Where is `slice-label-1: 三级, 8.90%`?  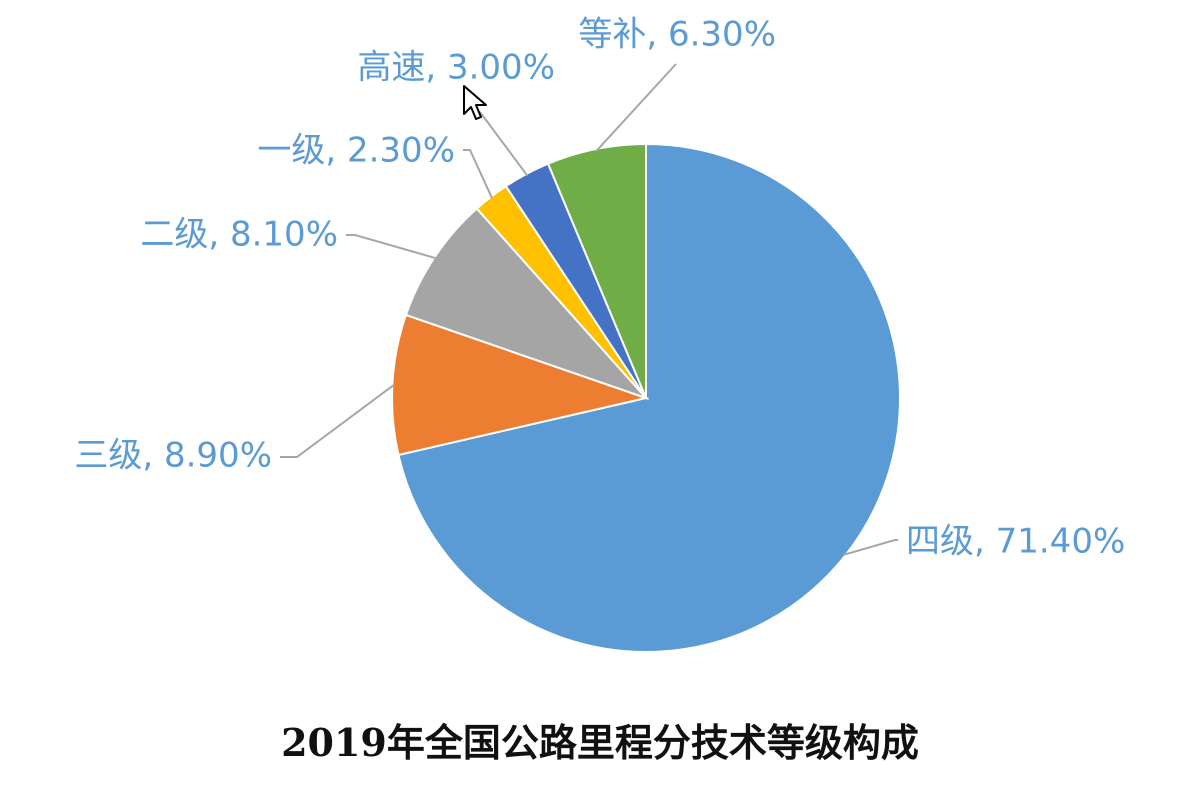 slice-label-1: 三级, 8.90% is located at coordinates (173, 456).